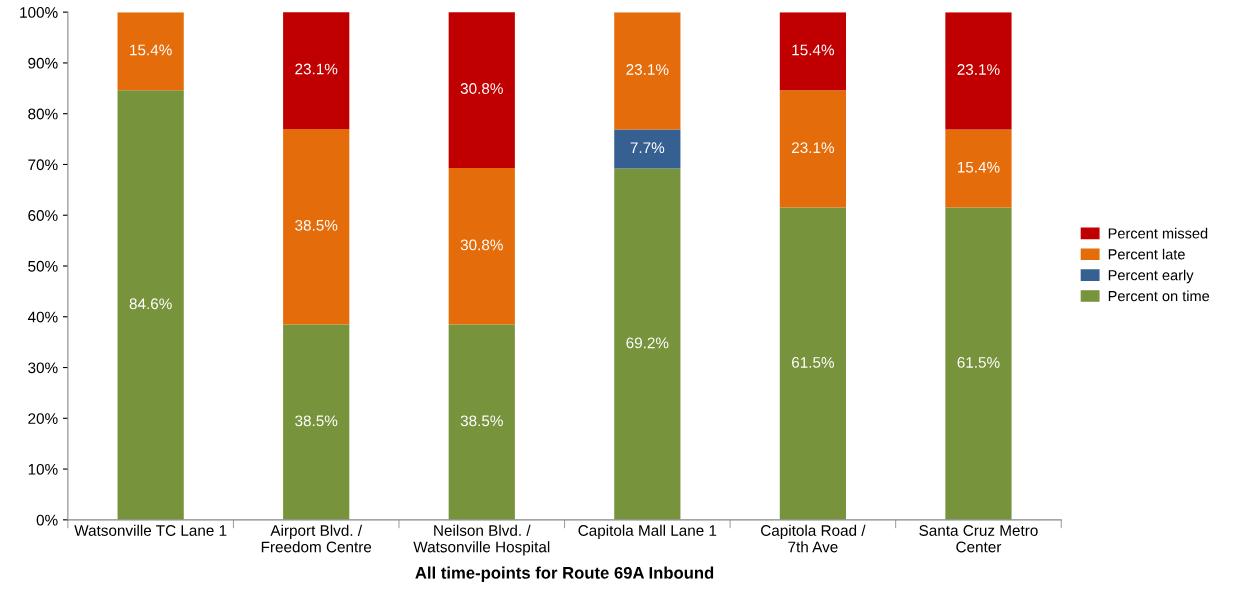 This screenshot has width=1234, height=608. What do you see at coordinates (42, 317) in the screenshot?
I see `y-tick-label: 40%` at bounding box center [42, 317].